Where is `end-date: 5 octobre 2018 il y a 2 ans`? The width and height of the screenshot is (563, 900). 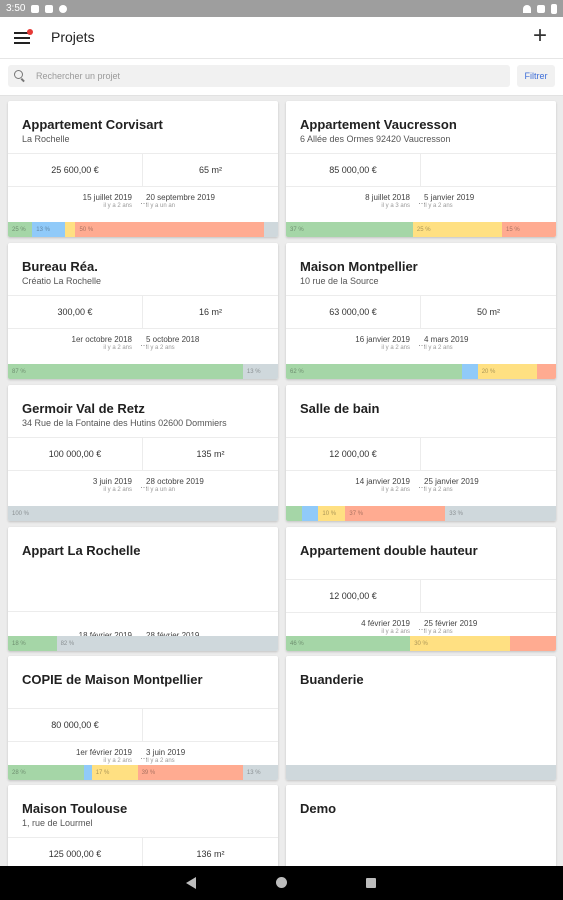
end-date: 5 octobre 2018 il y a 2 ans is located at coordinates (173, 343).